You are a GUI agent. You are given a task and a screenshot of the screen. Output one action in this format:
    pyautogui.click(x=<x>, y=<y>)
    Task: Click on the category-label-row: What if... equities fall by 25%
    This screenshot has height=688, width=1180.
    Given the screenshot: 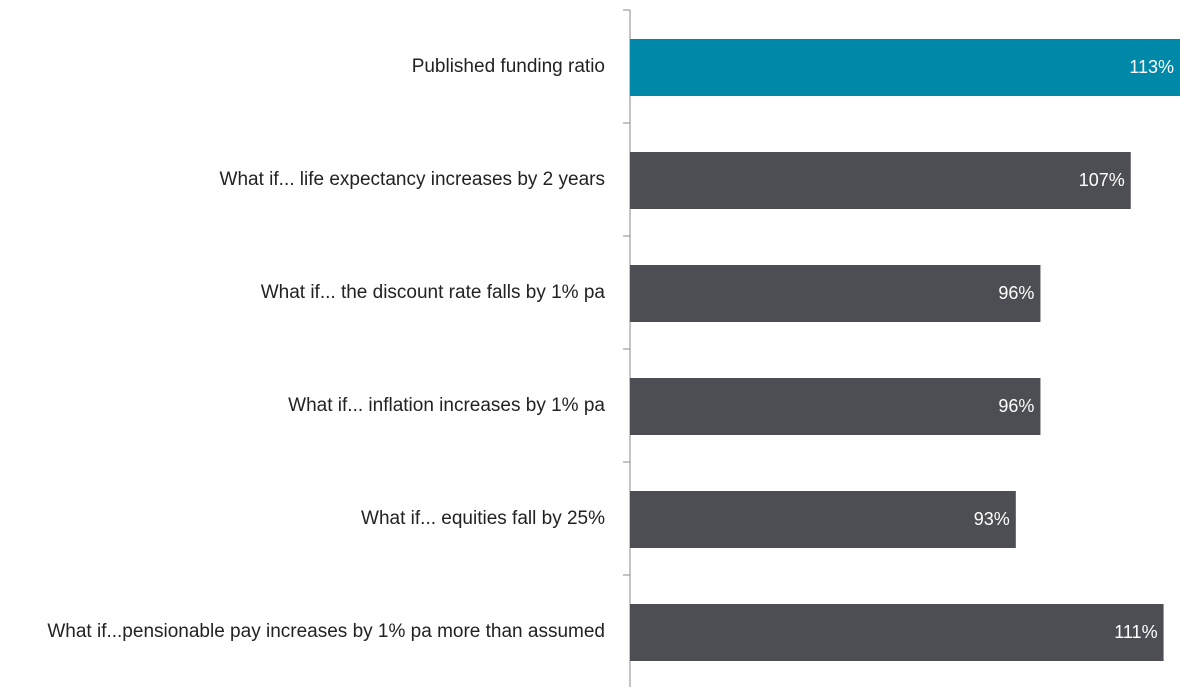 What is the action you would take?
    pyautogui.click(x=483, y=518)
    